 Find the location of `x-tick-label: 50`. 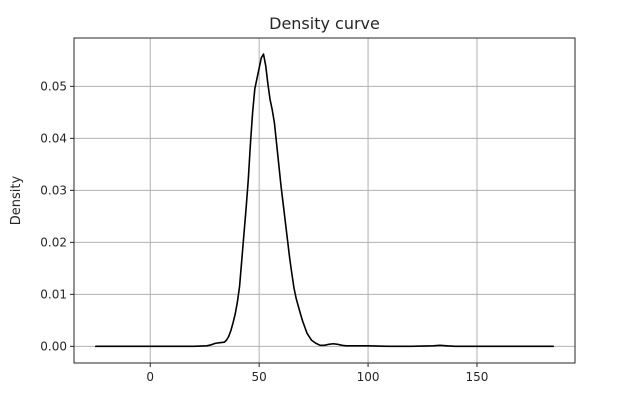

x-tick-label: 50 is located at coordinates (259, 377).